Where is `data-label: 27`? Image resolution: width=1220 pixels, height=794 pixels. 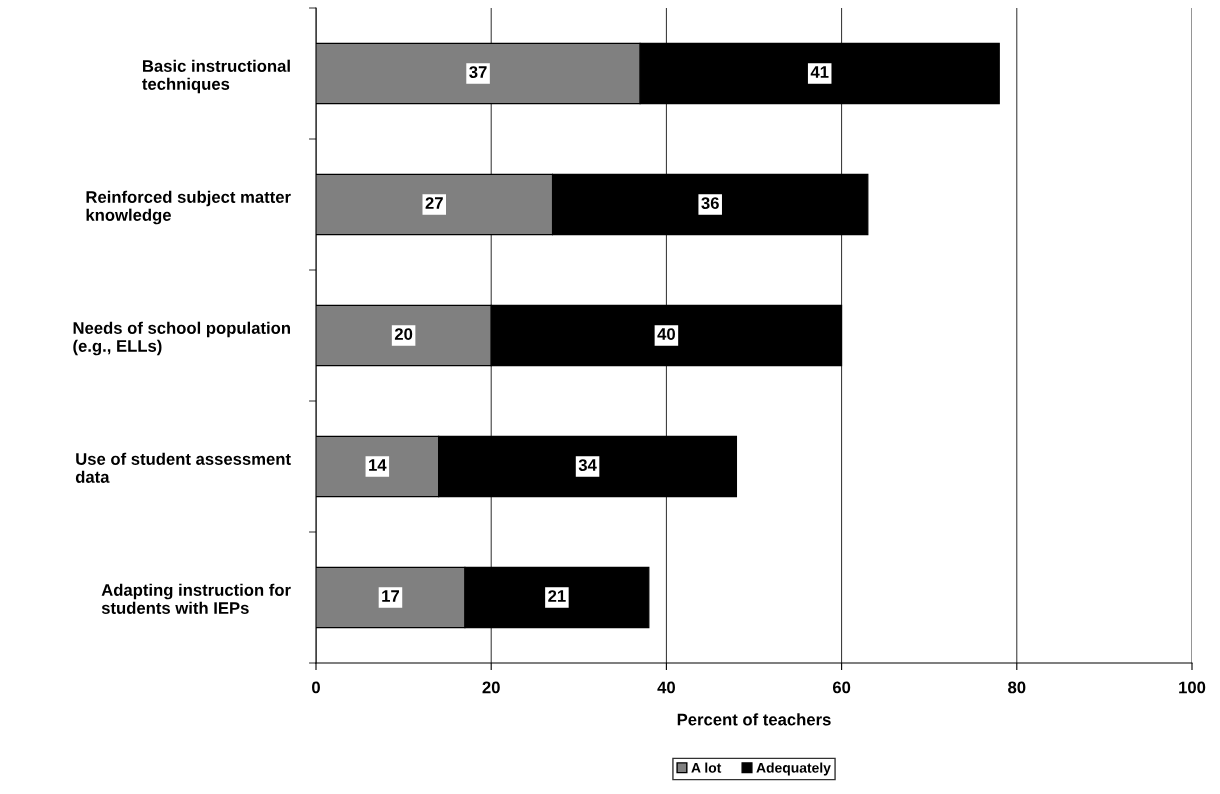 data-label: 27 is located at coordinates (434, 203).